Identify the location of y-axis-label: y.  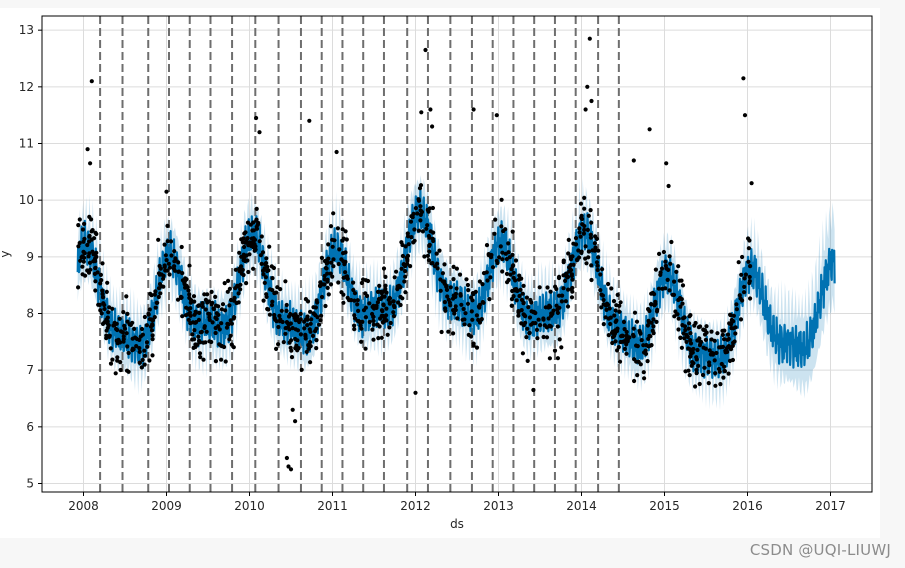
(6, 253).